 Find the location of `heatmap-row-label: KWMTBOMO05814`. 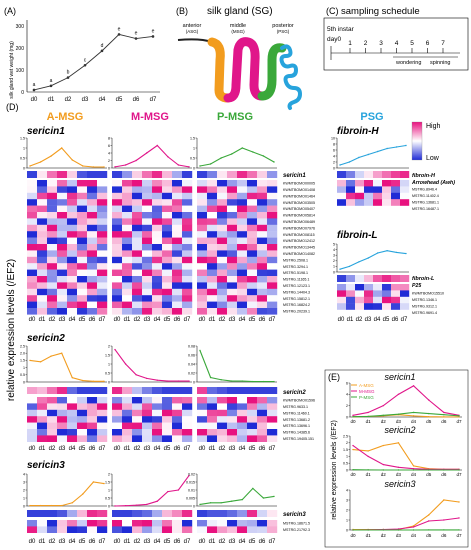

heatmap-row-label: KWMTBOMO05814 is located at coordinates (299, 216).